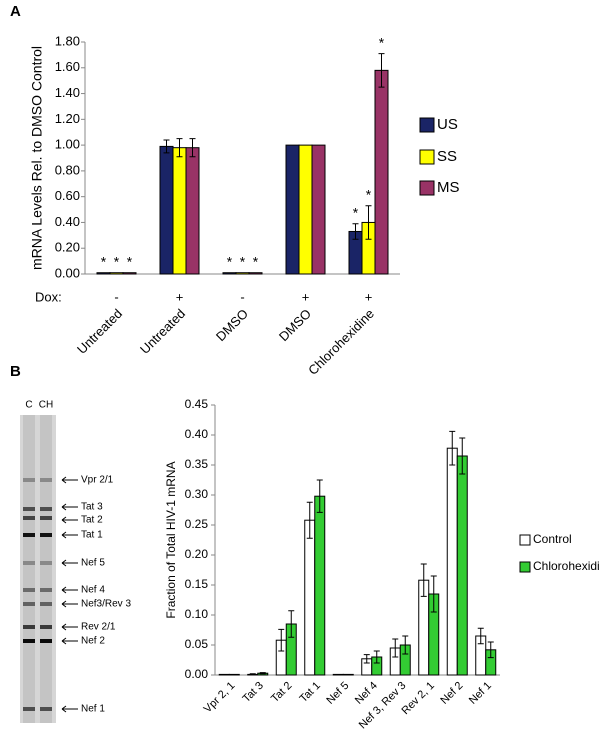 The width and height of the screenshot is (600, 756). What do you see at coordinates (93, 590) in the screenshot?
I see `band-label: Nef 4` at bounding box center [93, 590].